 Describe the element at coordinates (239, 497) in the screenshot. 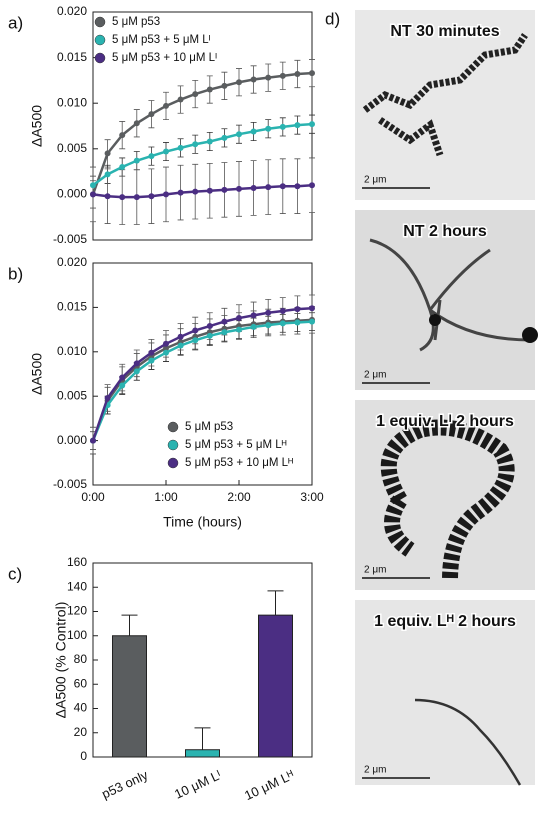

I see `x-tick-label: 2:00` at that location.